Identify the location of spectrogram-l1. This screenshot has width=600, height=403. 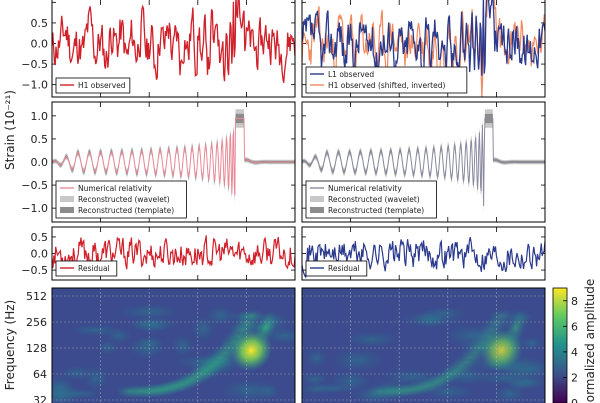
(423, 345).